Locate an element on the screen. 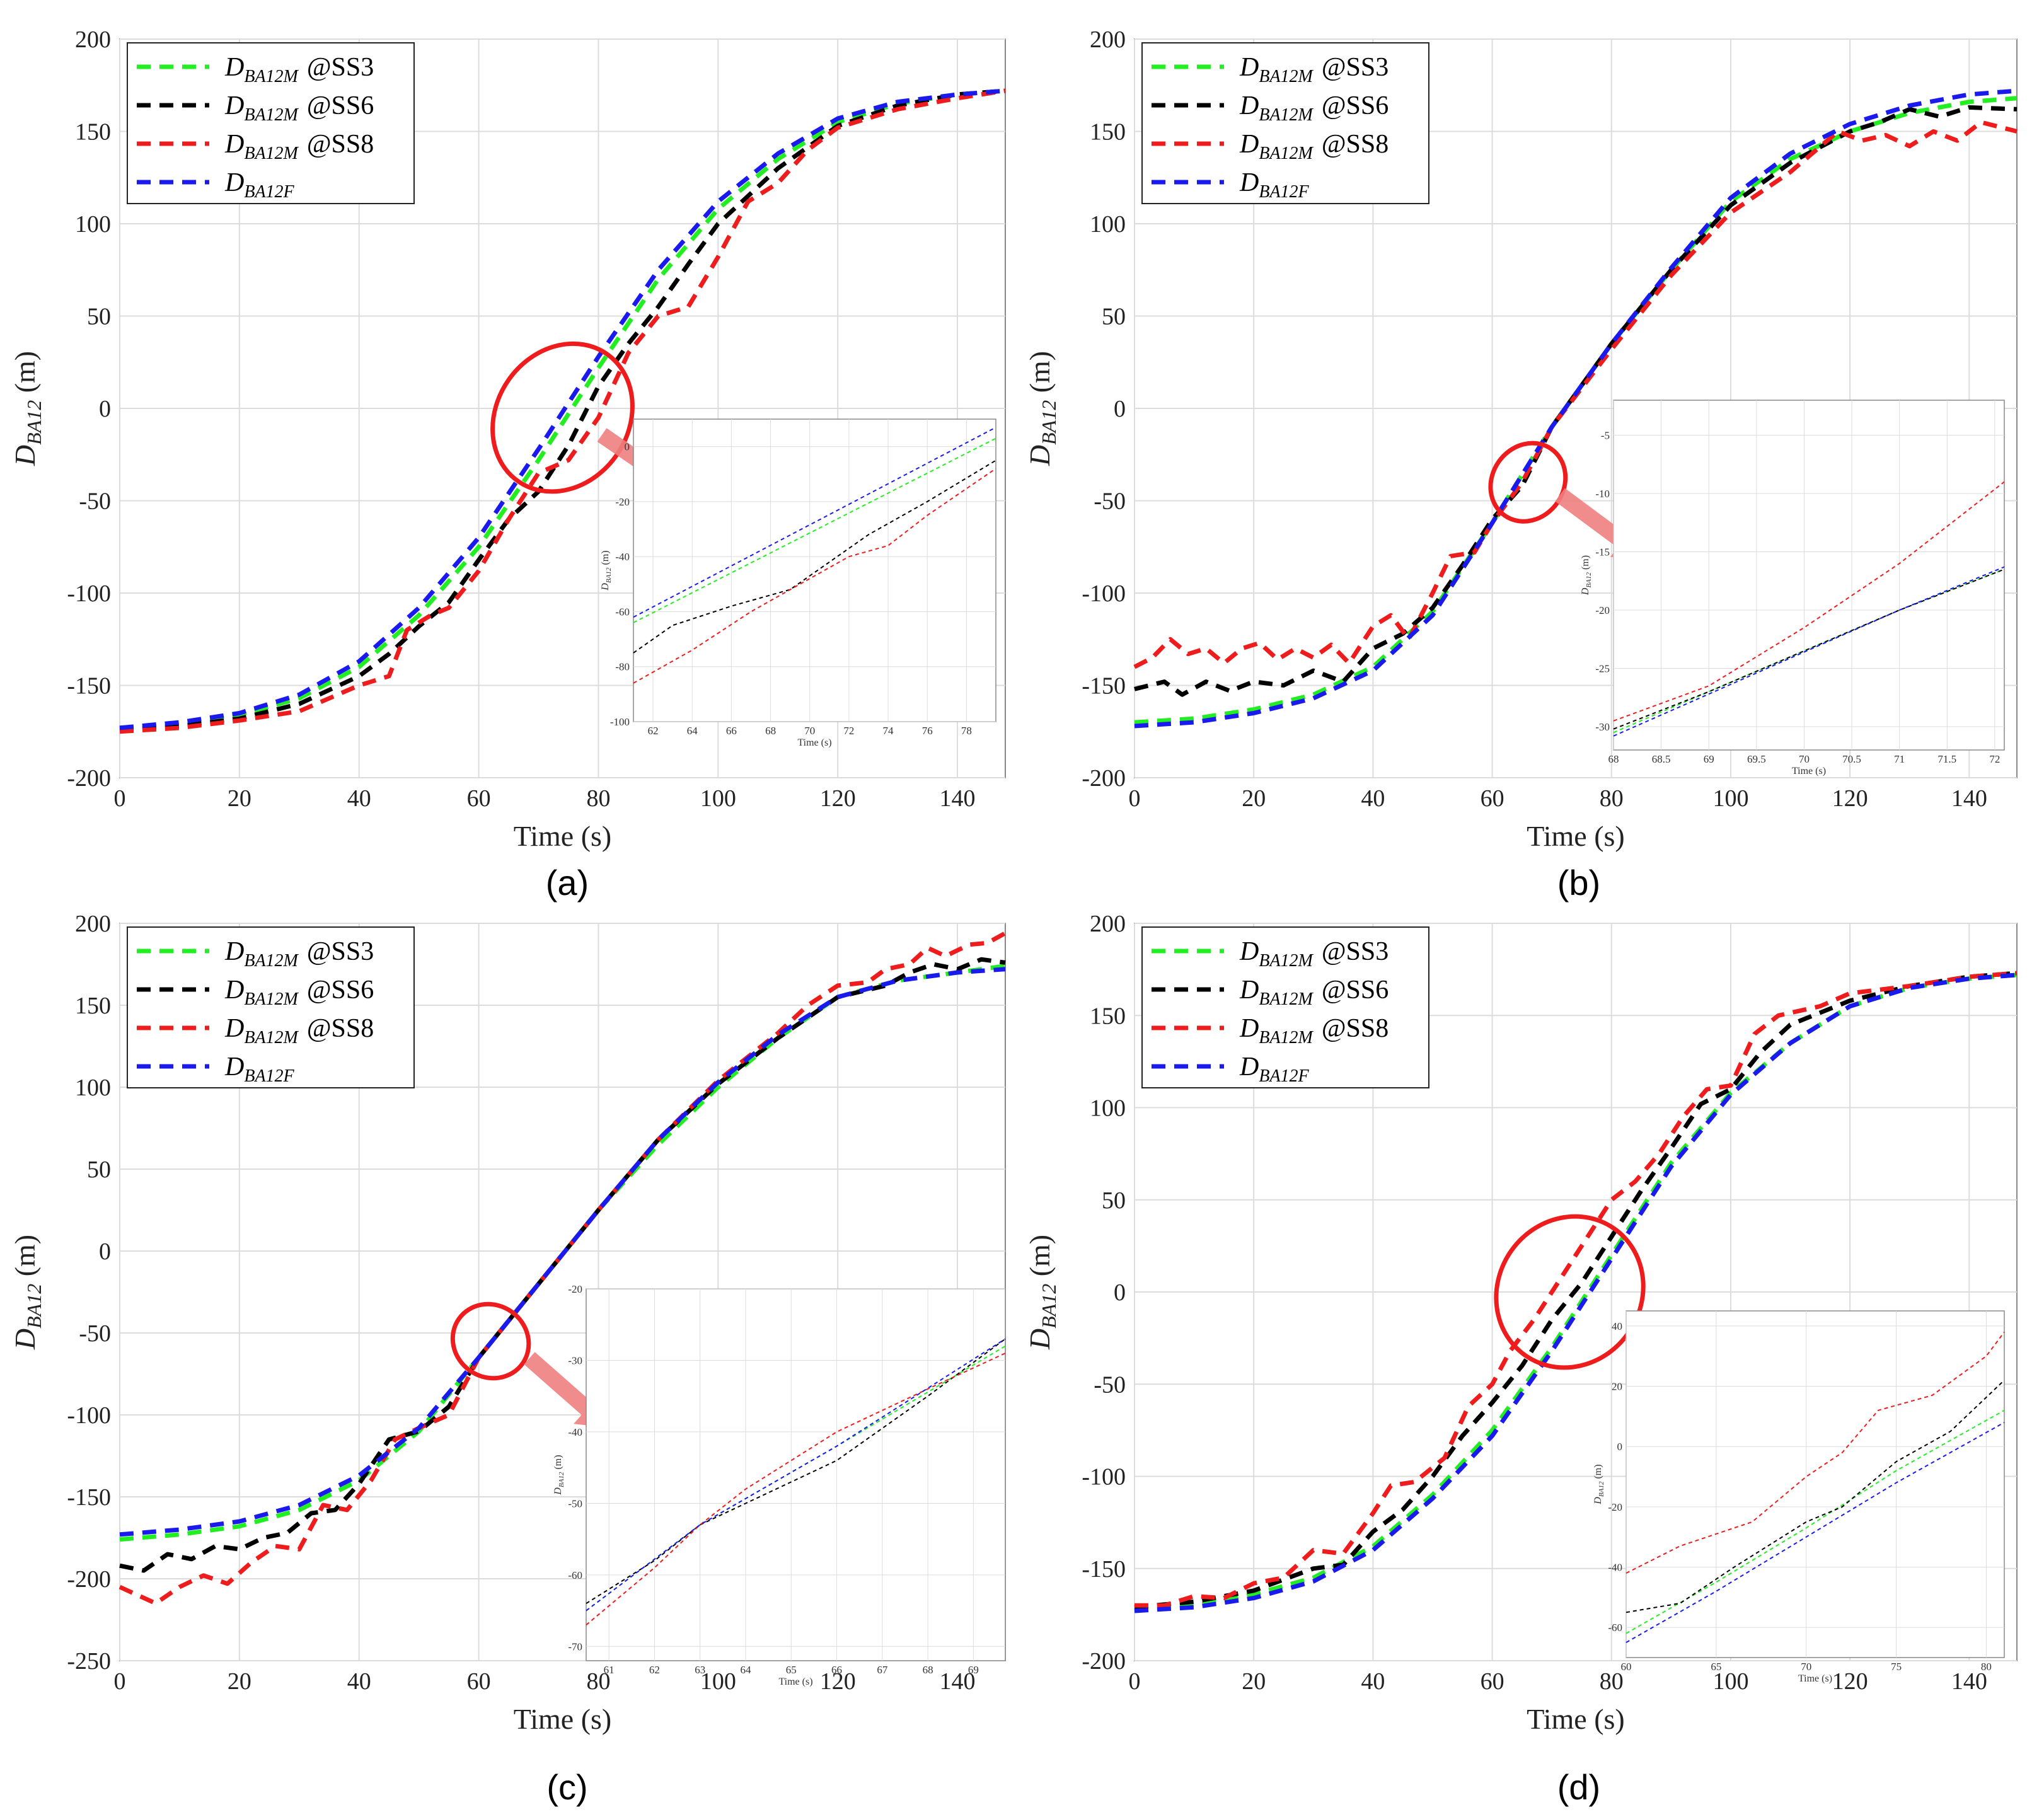 Image resolution: width=2044 pixels, height=1817 pixels. y-tick-label: -200 is located at coordinates (89, 1579).